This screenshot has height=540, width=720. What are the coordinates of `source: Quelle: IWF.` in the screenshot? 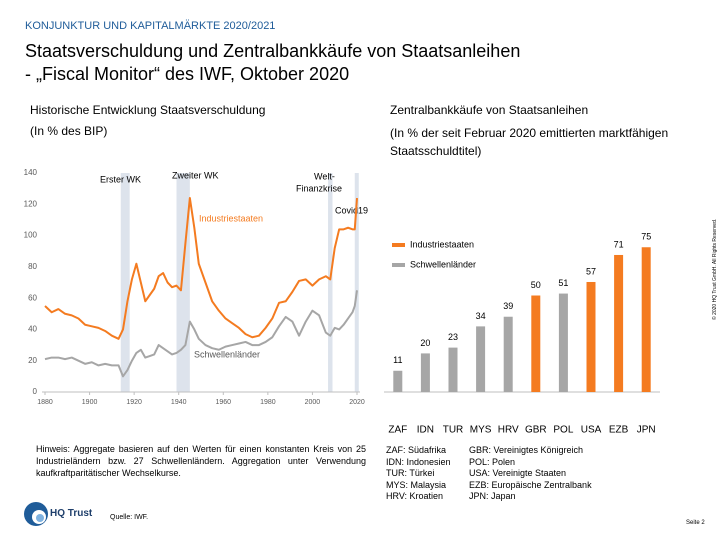 It's located at (129, 517).